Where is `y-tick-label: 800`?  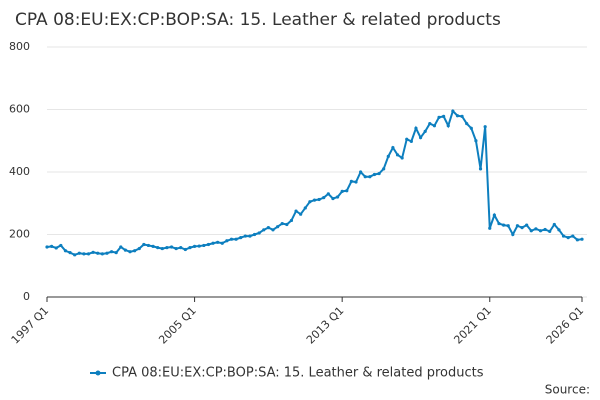 y-tick-label: 800 is located at coordinates (19, 46).